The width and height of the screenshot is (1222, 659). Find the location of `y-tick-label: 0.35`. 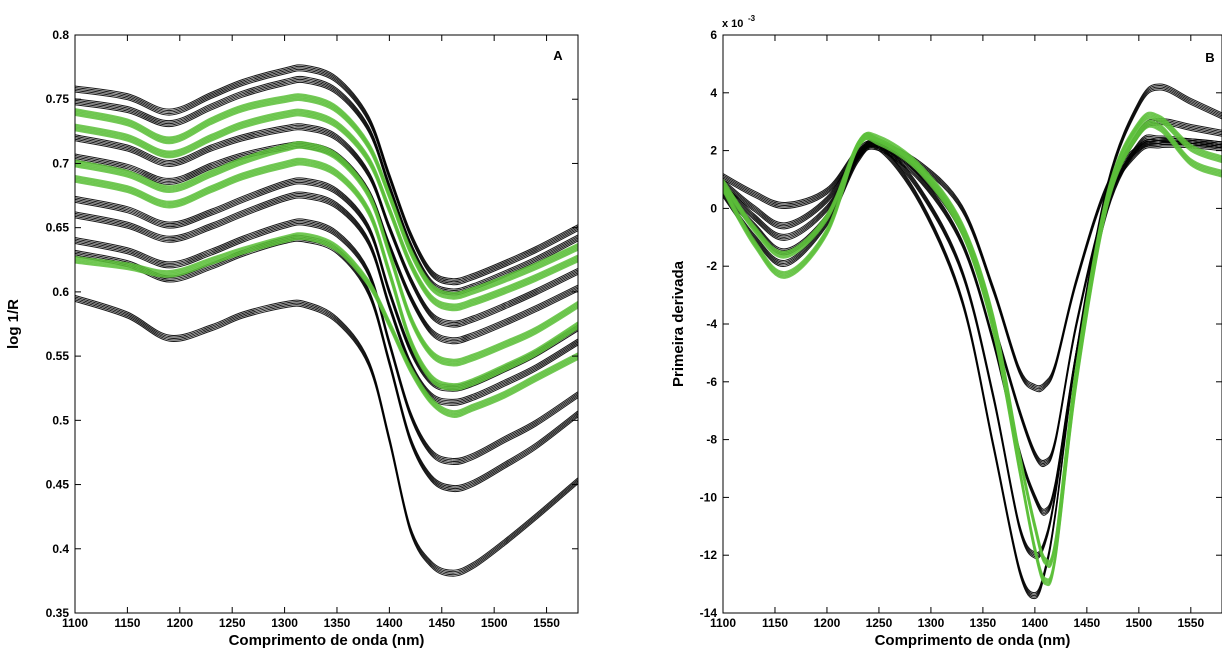

y-tick-label: 0.35 is located at coordinates (58, 613).